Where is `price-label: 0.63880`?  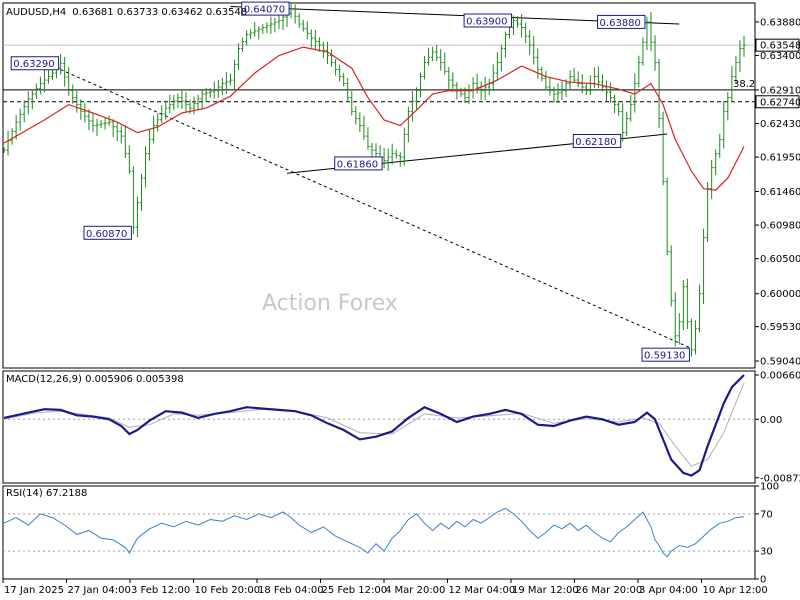
price-label: 0.63880 is located at coordinates (621, 21).